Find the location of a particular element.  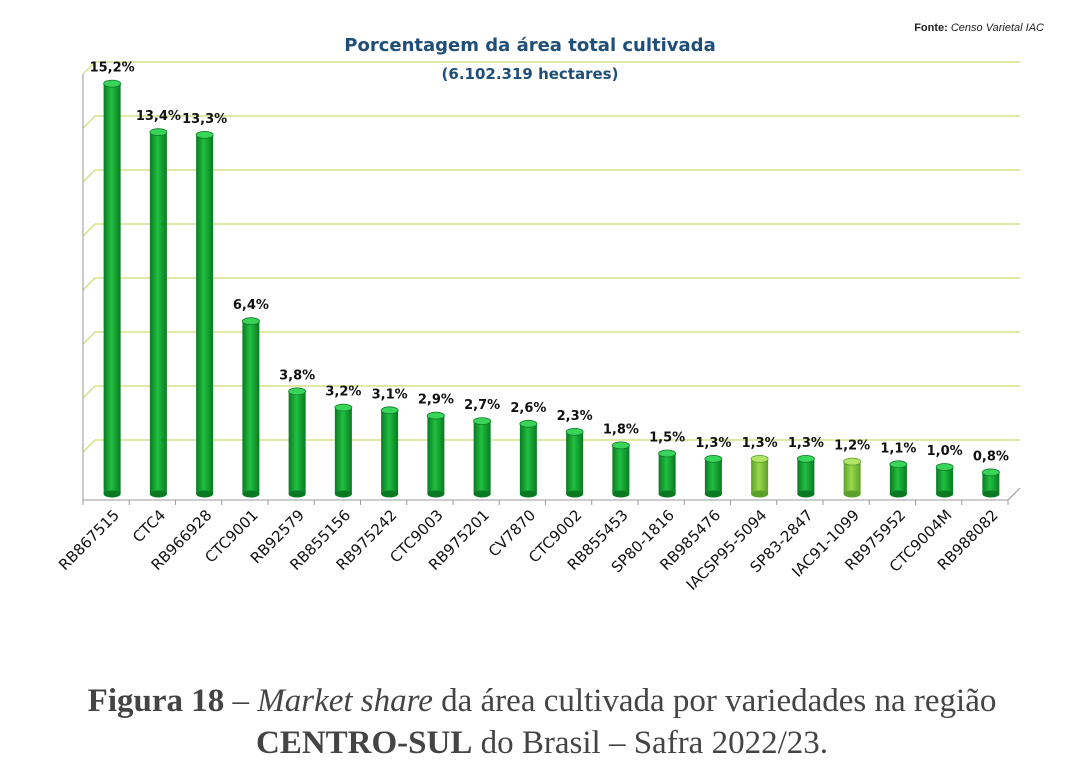

value-label: 2,3% is located at coordinates (575, 416).